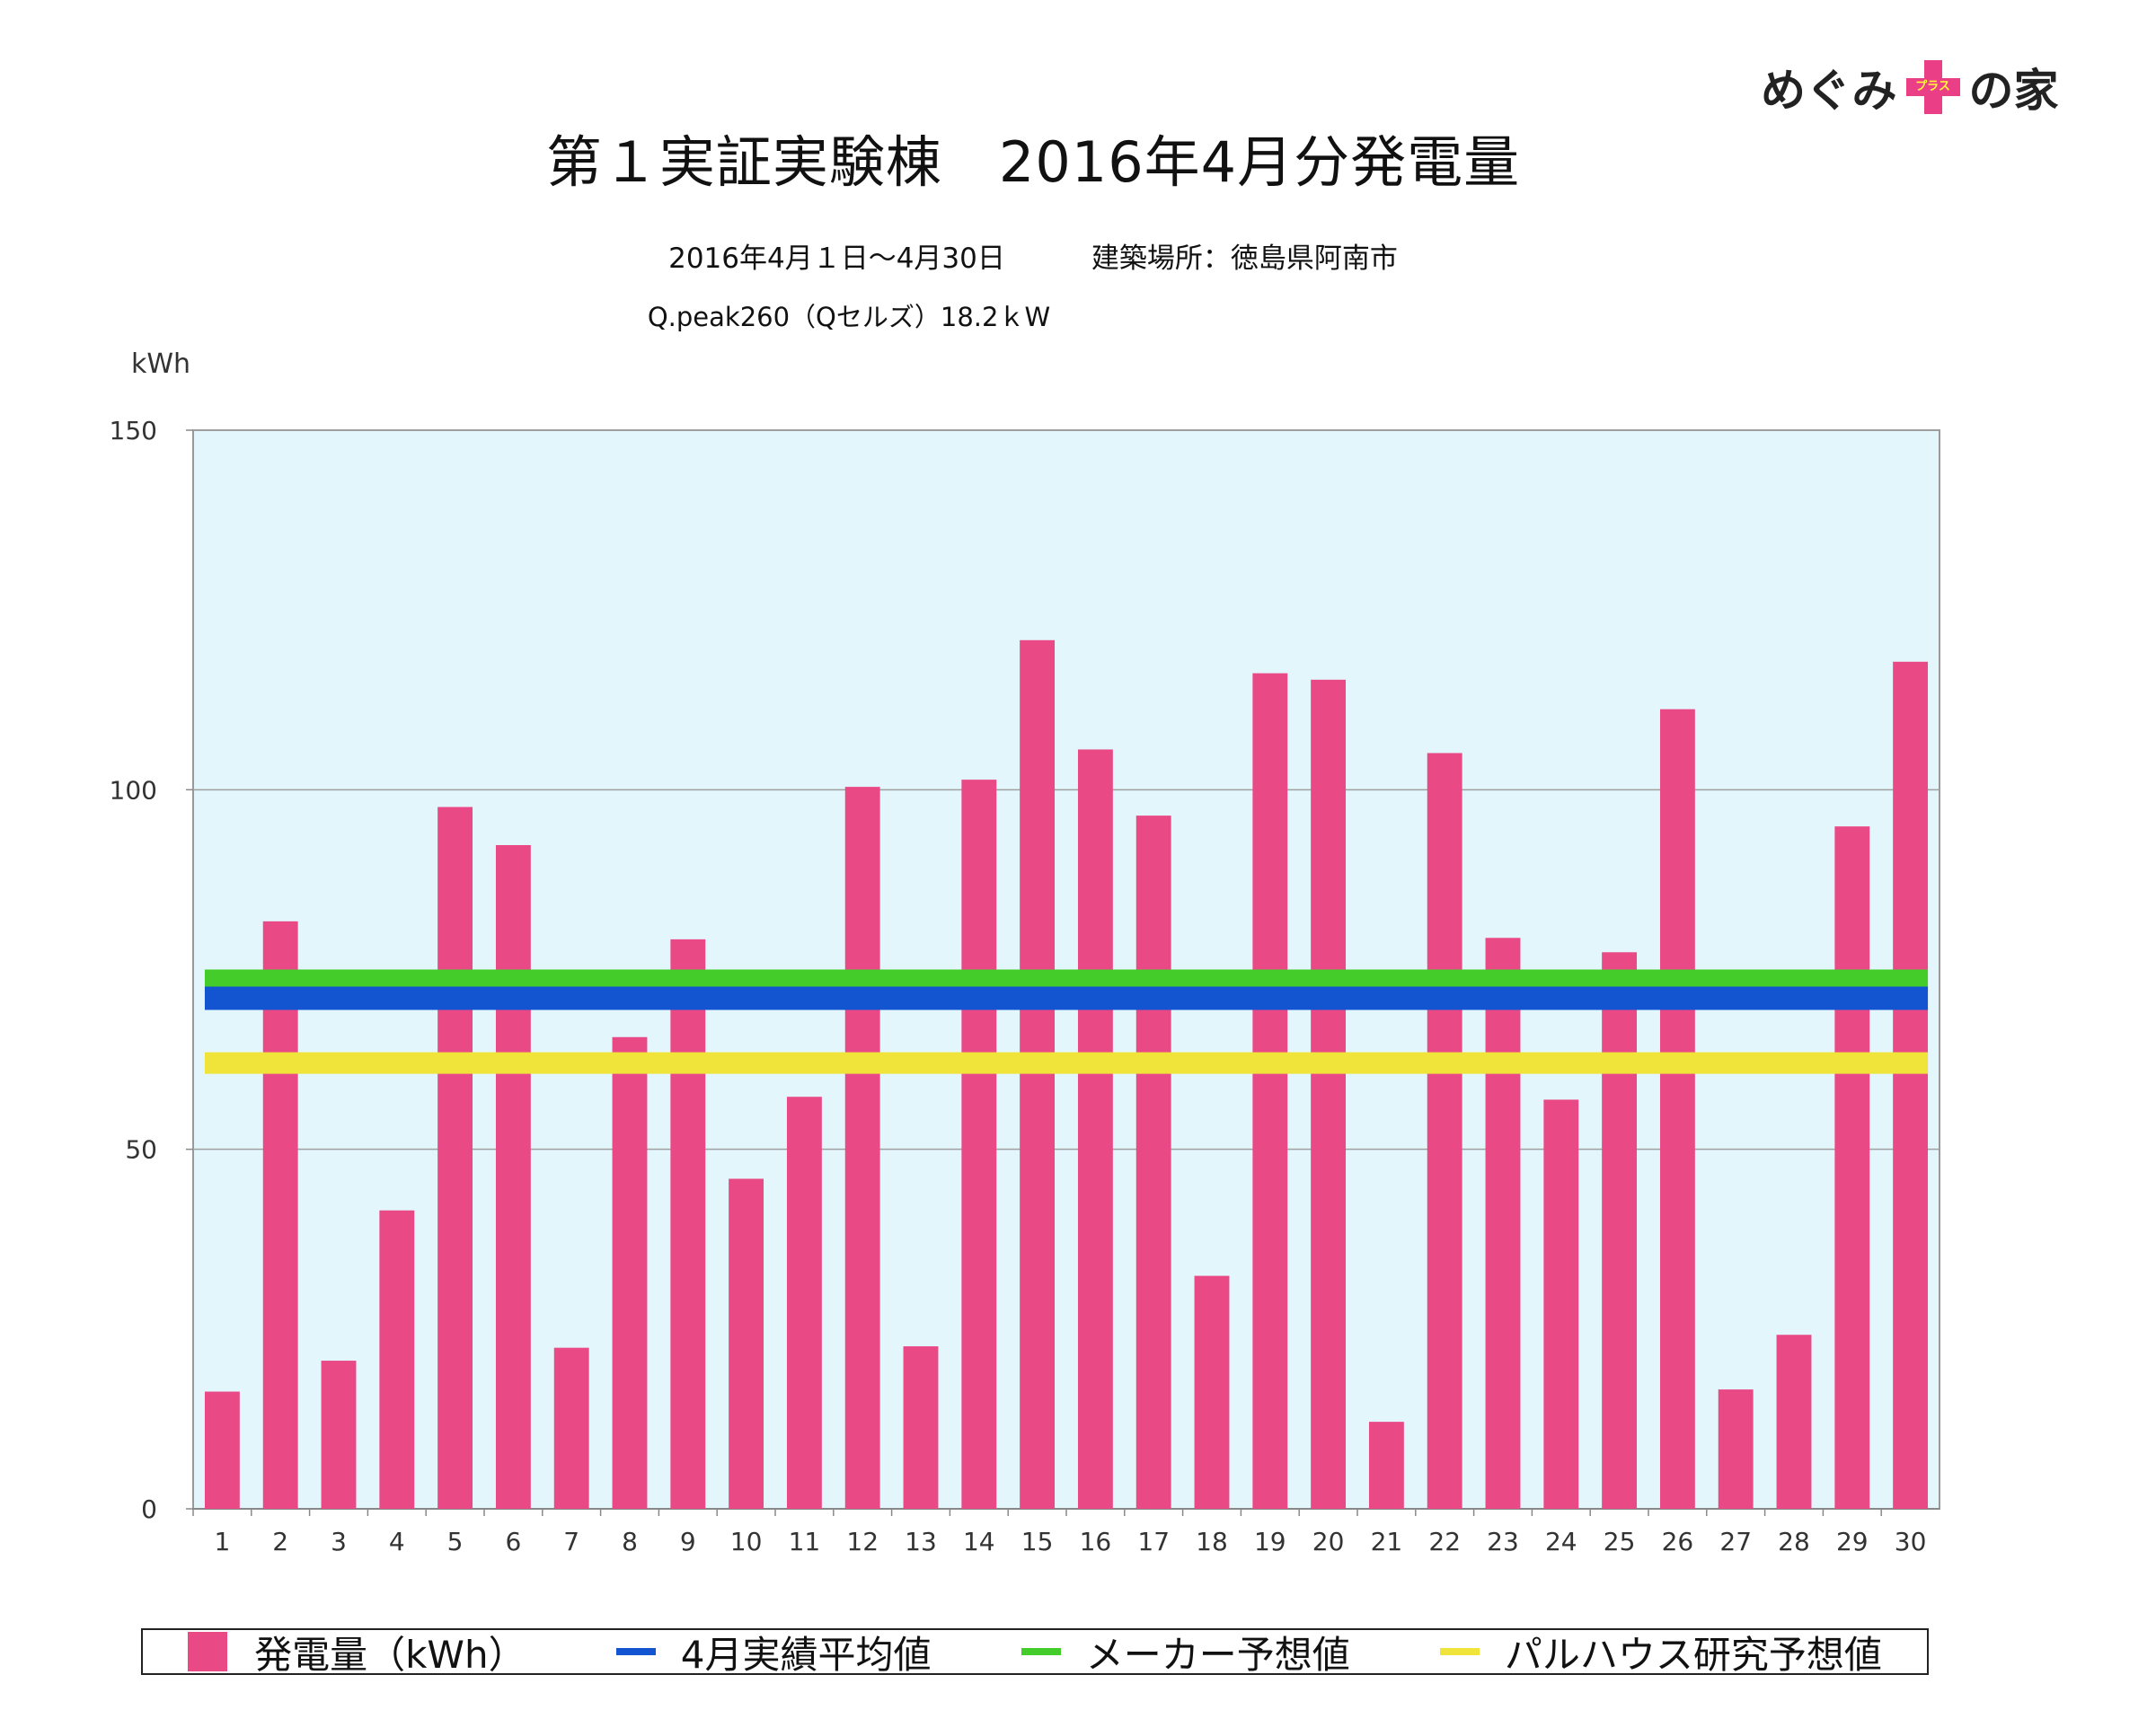 The width and height of the screenshot is (2156, 1710). I want to click on x-tick-label: 12, so click(862, 1541).